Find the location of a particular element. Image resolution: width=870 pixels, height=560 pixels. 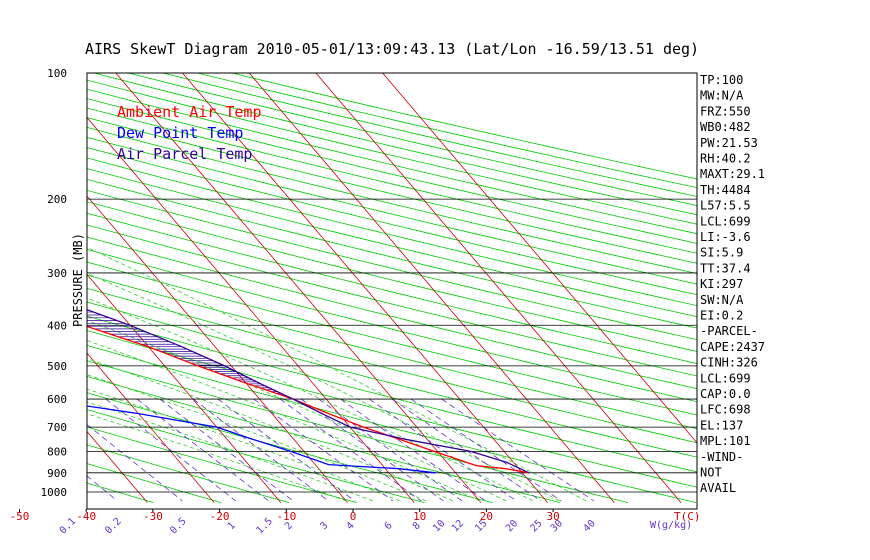

index-line: AVAIL is located at coordinates (718, 488).